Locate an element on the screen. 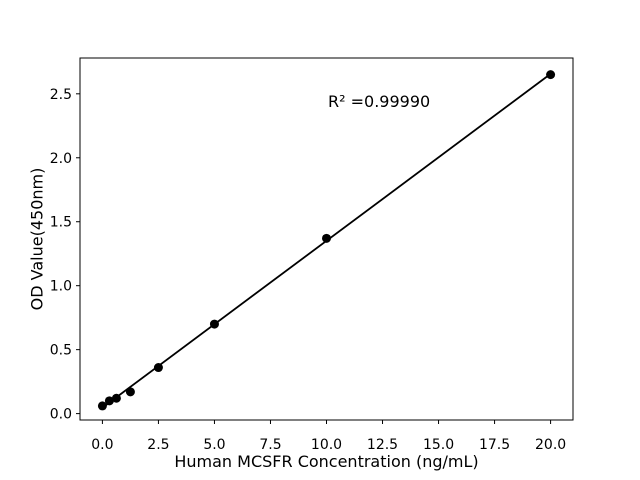 The image size is (640, 480). r-squared-annotation: R² =0.99990 is located at coordinates (379, 101).